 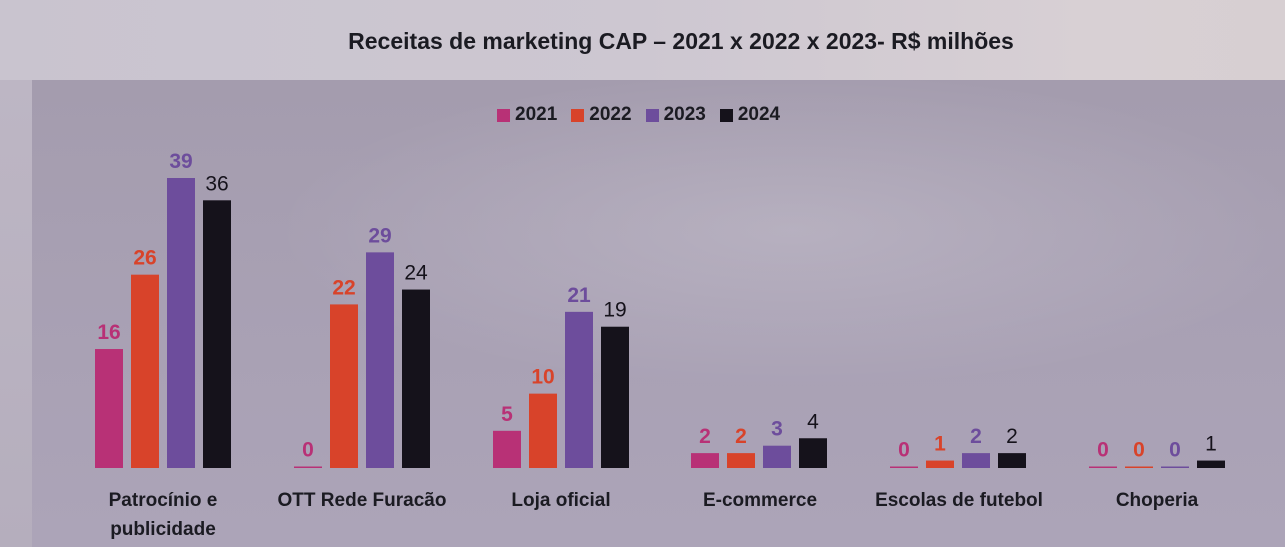 I want to click on legend-item-2023: 2023, so click(x=675, y=115).